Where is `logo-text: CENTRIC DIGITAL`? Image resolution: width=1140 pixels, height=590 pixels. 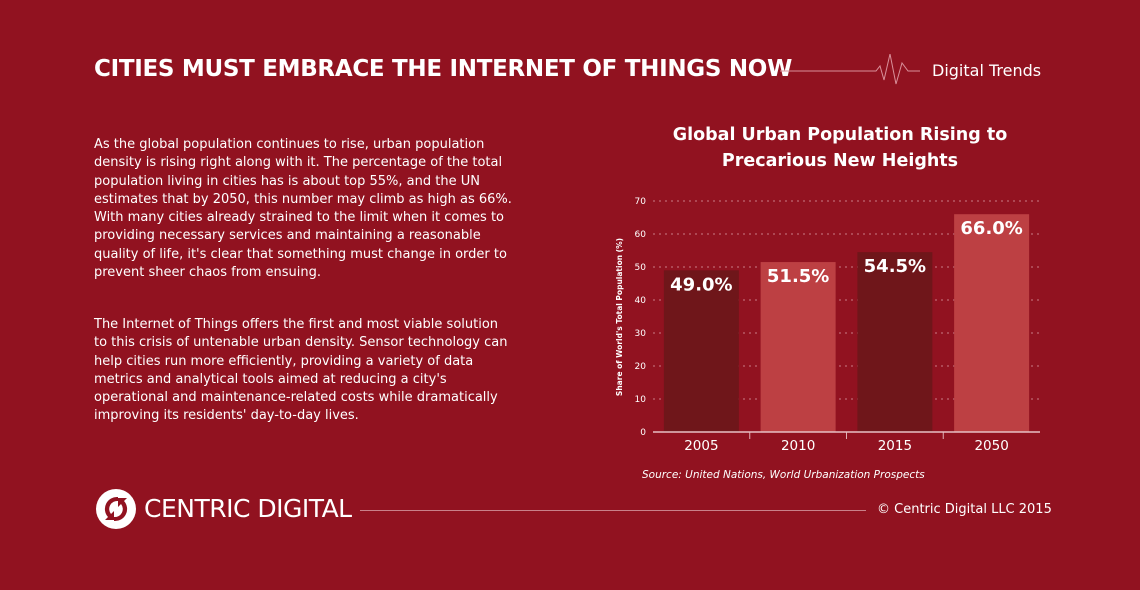
logo-text: CENTRIC DIGITAL is located at coordinates (248, 508).